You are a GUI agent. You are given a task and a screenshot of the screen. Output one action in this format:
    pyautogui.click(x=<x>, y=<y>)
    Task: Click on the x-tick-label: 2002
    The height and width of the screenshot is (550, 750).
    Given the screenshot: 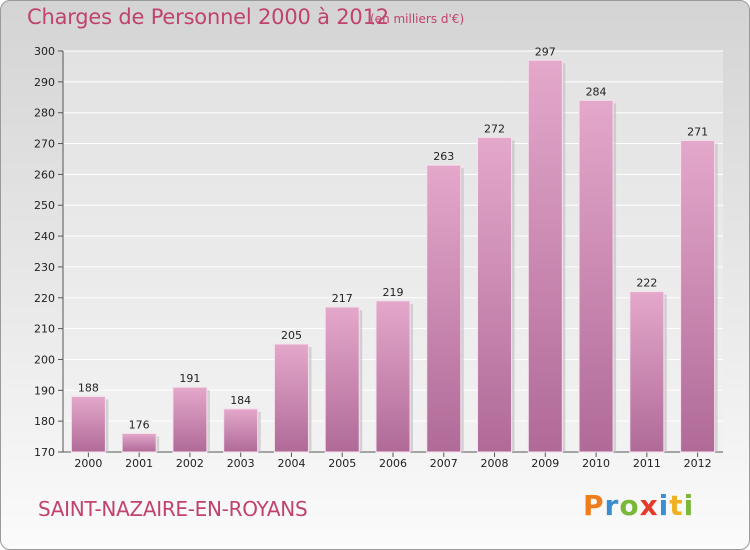 What is the action you would take?
    pyautogui.click(x=190, y=463)
    